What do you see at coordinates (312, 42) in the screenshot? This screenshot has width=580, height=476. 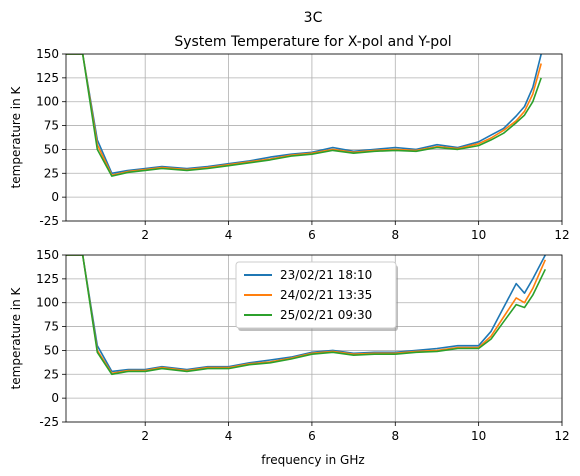 I see `chart-subtitle: System Temperature for X-pol and Y-pol` at bounding box center [312, 42].